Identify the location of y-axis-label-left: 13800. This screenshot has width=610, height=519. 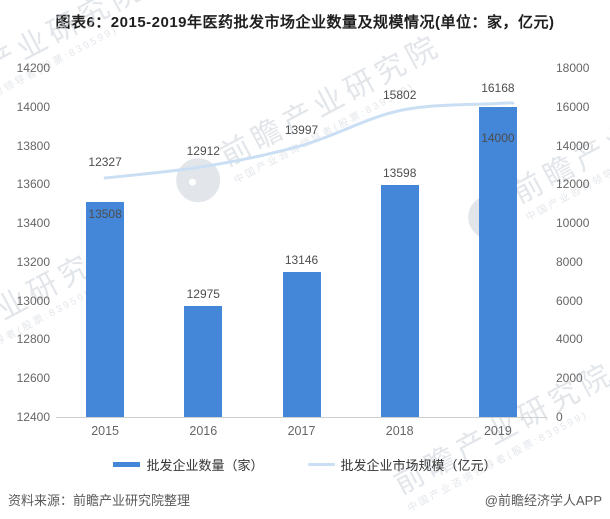
(33, 145).